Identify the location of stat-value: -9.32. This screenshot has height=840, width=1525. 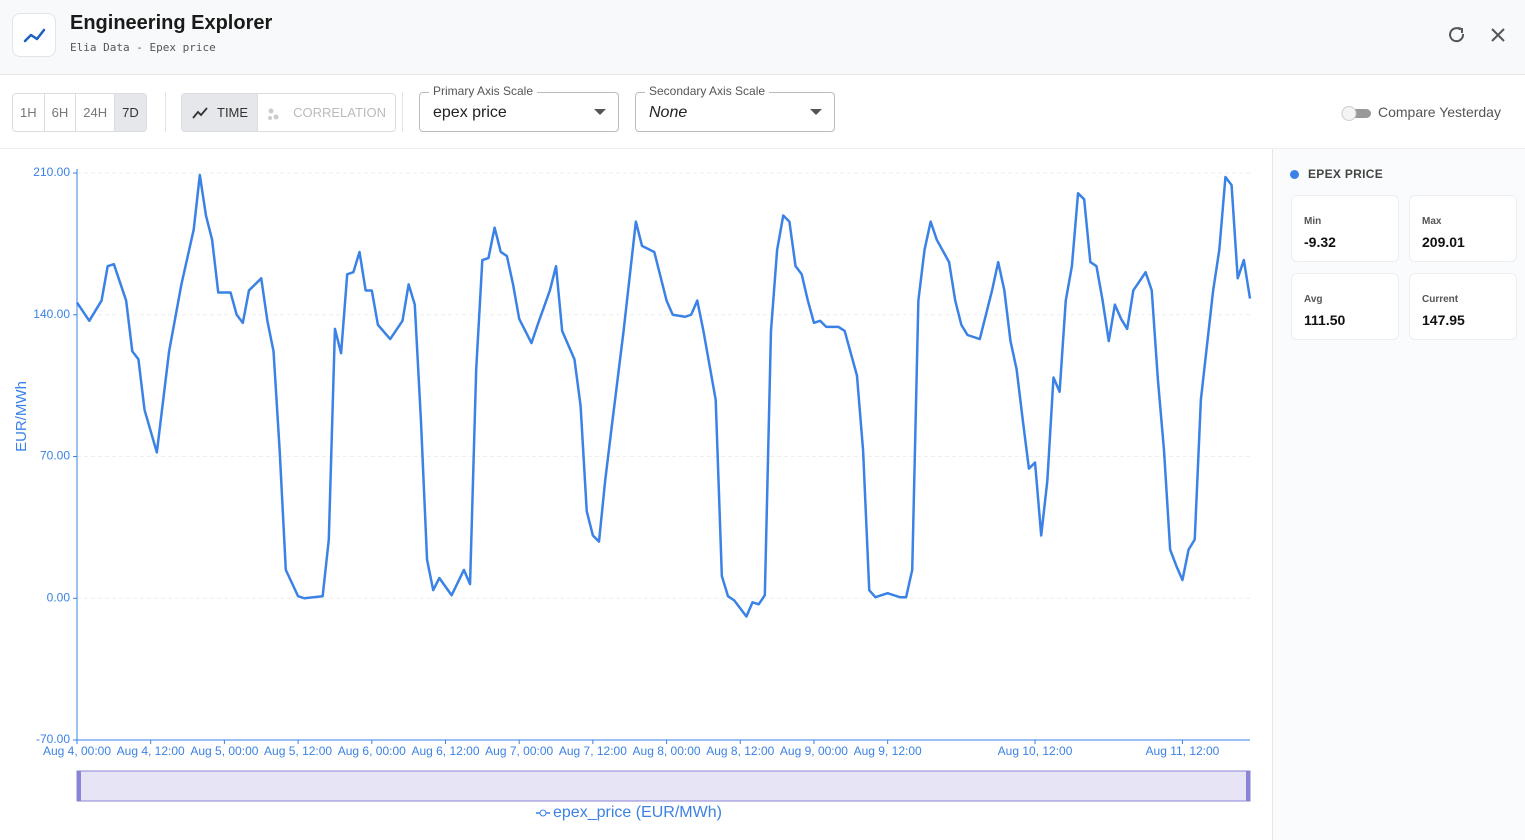
(1320, 242).